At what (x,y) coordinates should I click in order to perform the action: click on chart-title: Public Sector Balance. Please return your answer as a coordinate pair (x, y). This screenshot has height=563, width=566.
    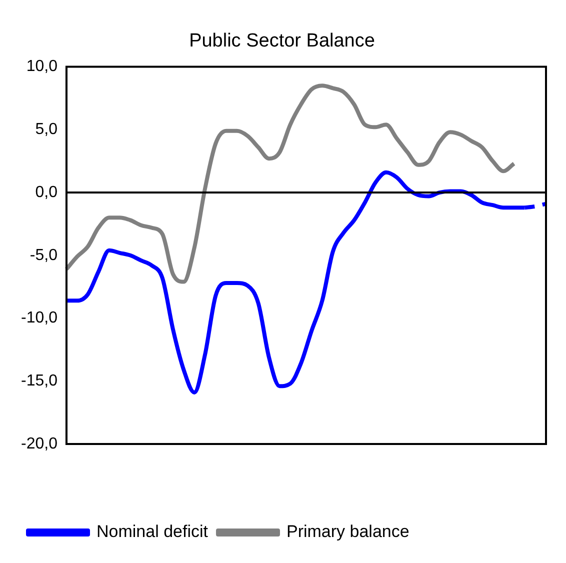
    Looking at the image, I should click on (282, 41).